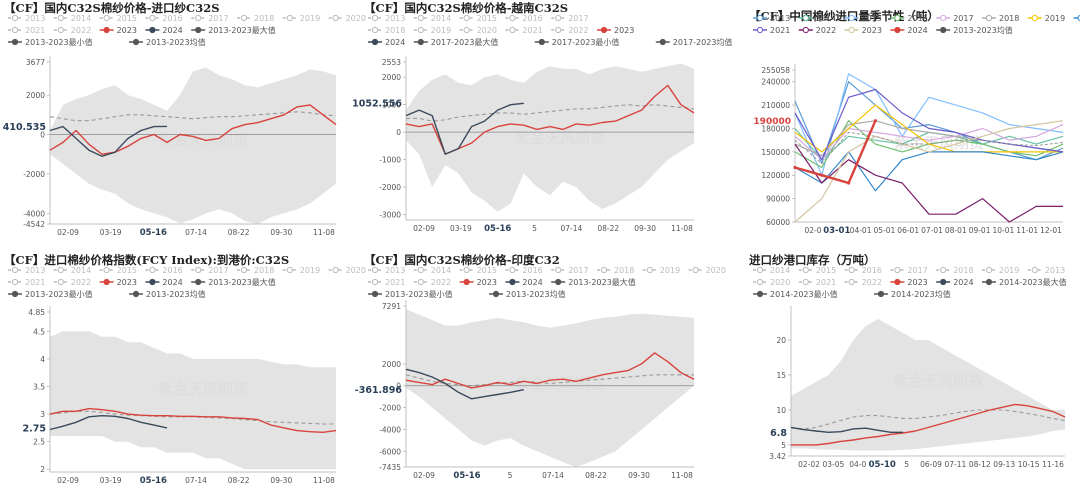  I want to click on x-tick-label: 12-01, so click(1051, 230).